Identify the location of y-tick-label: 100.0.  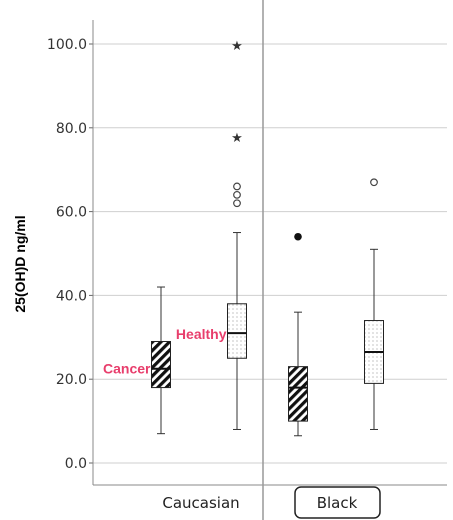
(67, 45).